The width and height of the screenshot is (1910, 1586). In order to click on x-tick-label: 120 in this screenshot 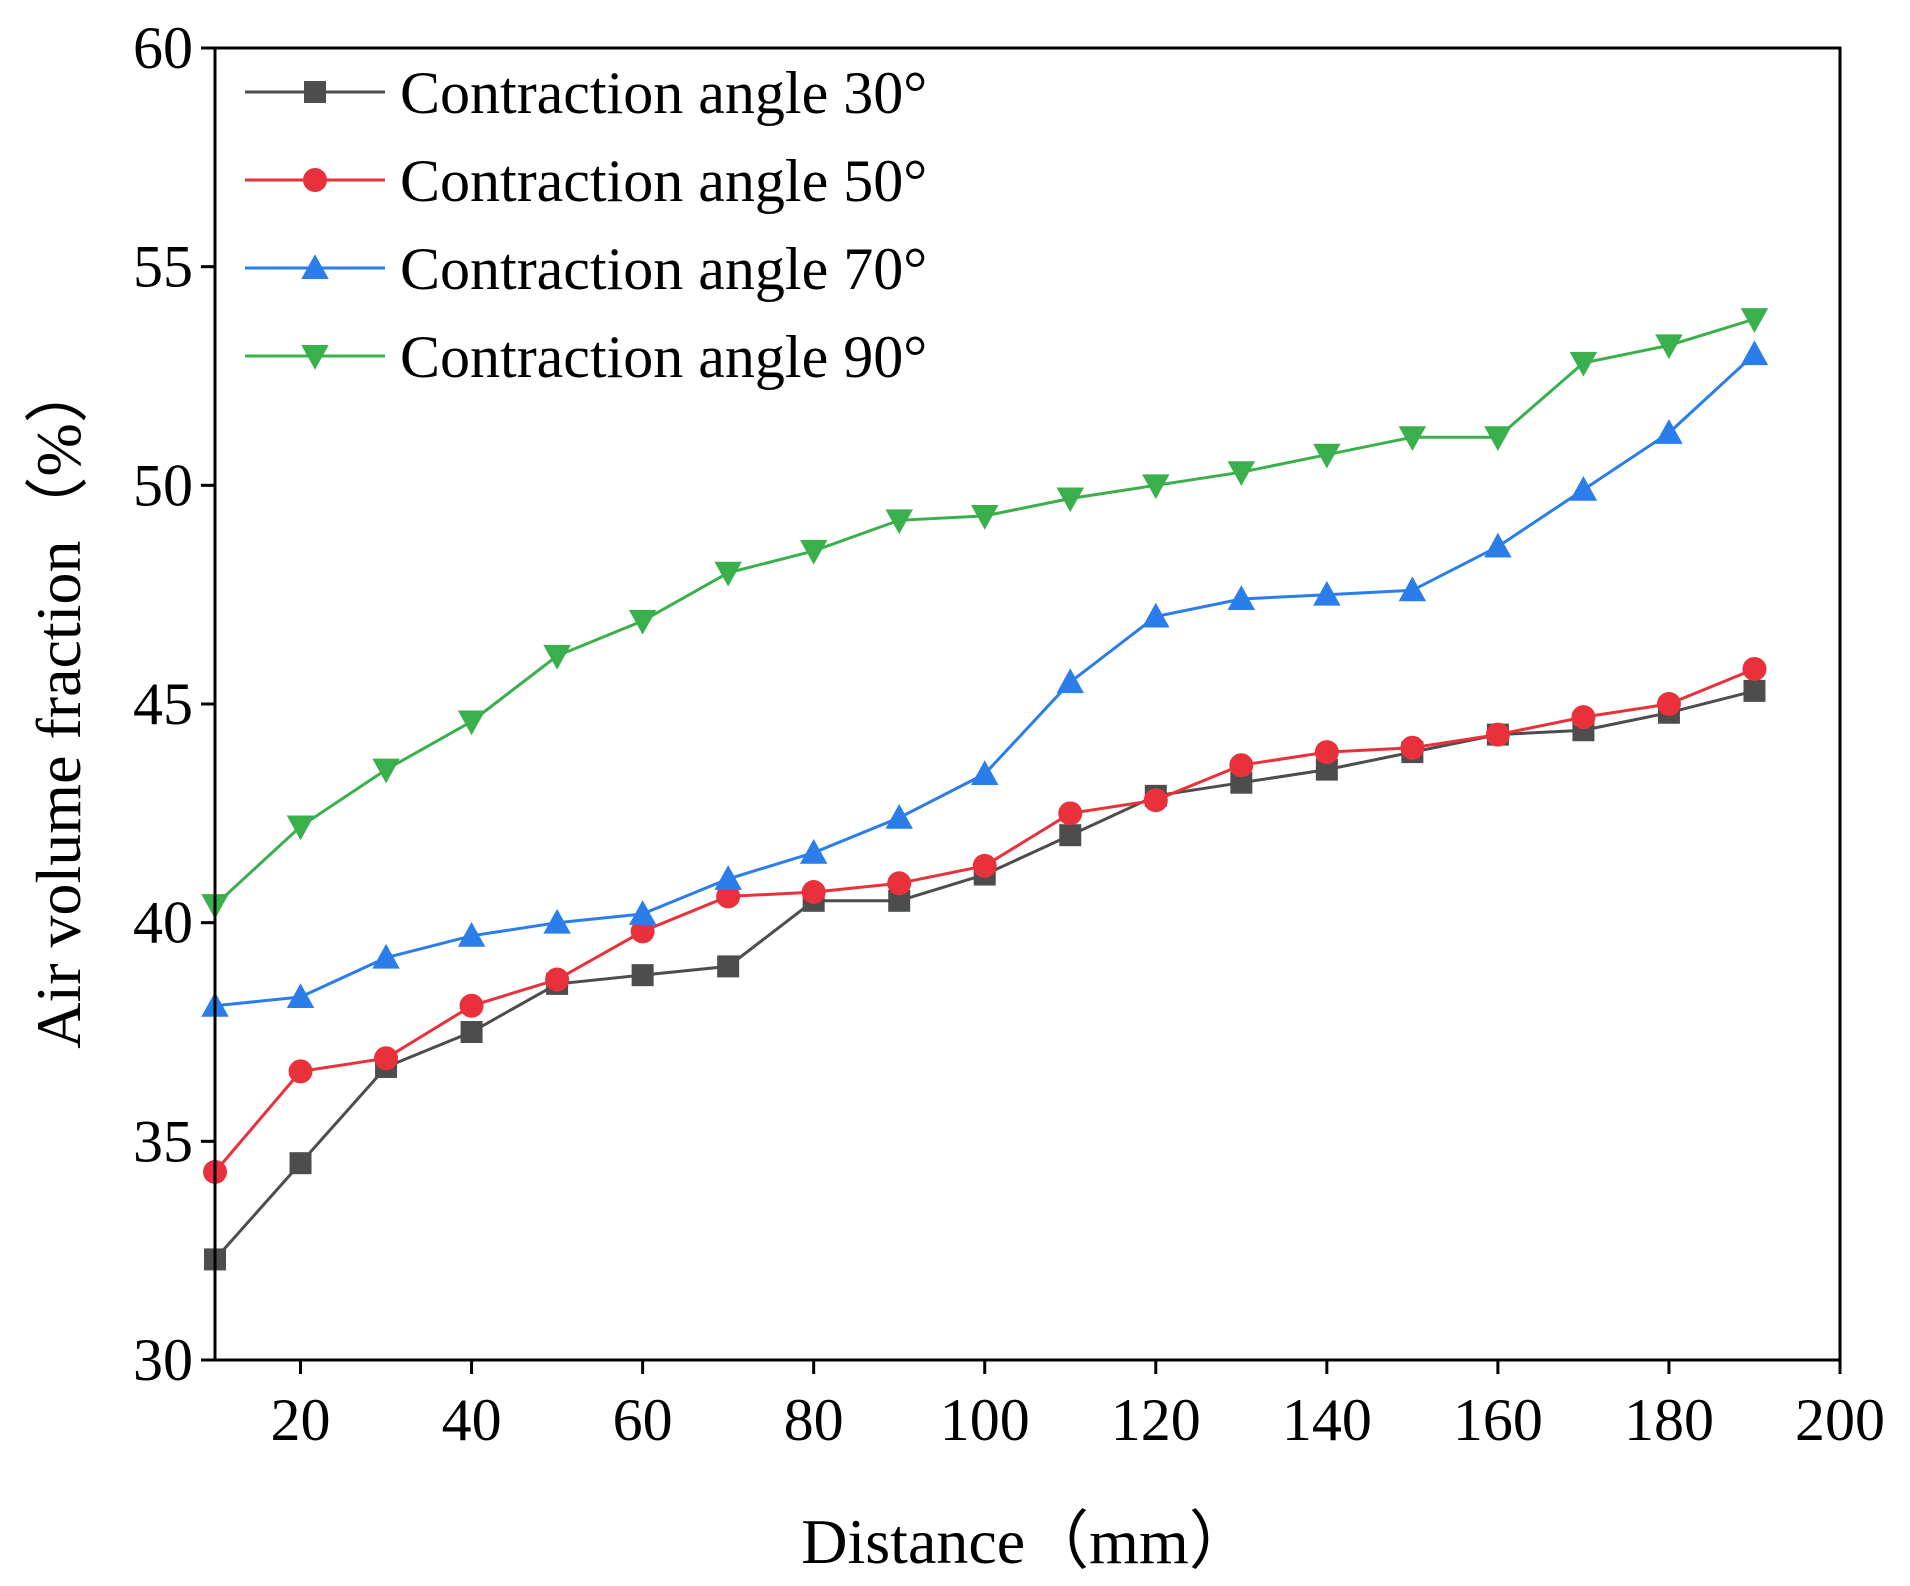, I will do `click(1156, 1420)`.